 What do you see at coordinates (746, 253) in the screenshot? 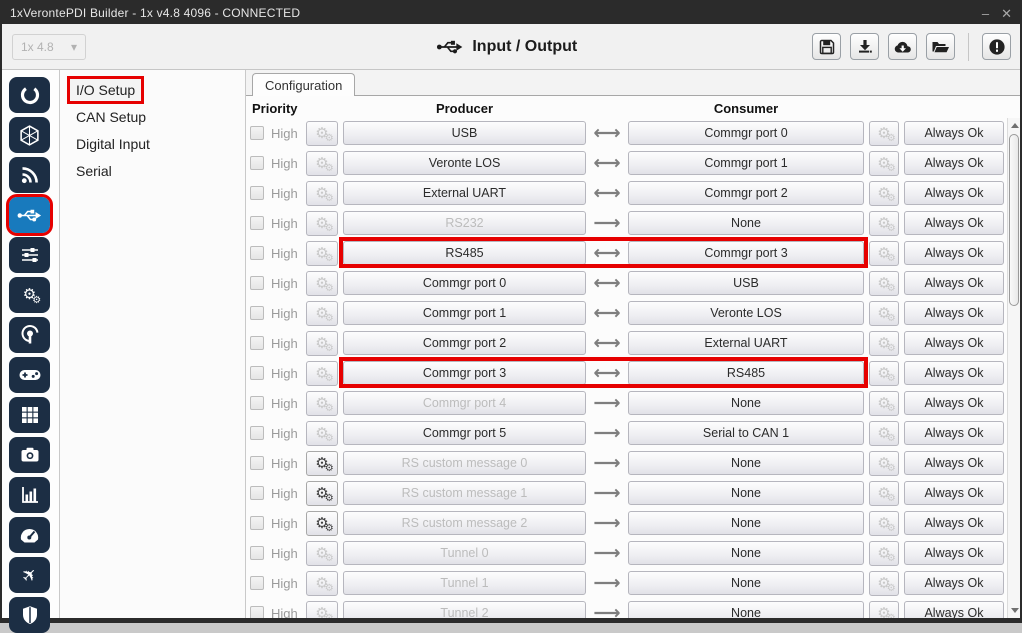
I see `consumer-button: Commgr port 3` at bounding box center [746, 253].